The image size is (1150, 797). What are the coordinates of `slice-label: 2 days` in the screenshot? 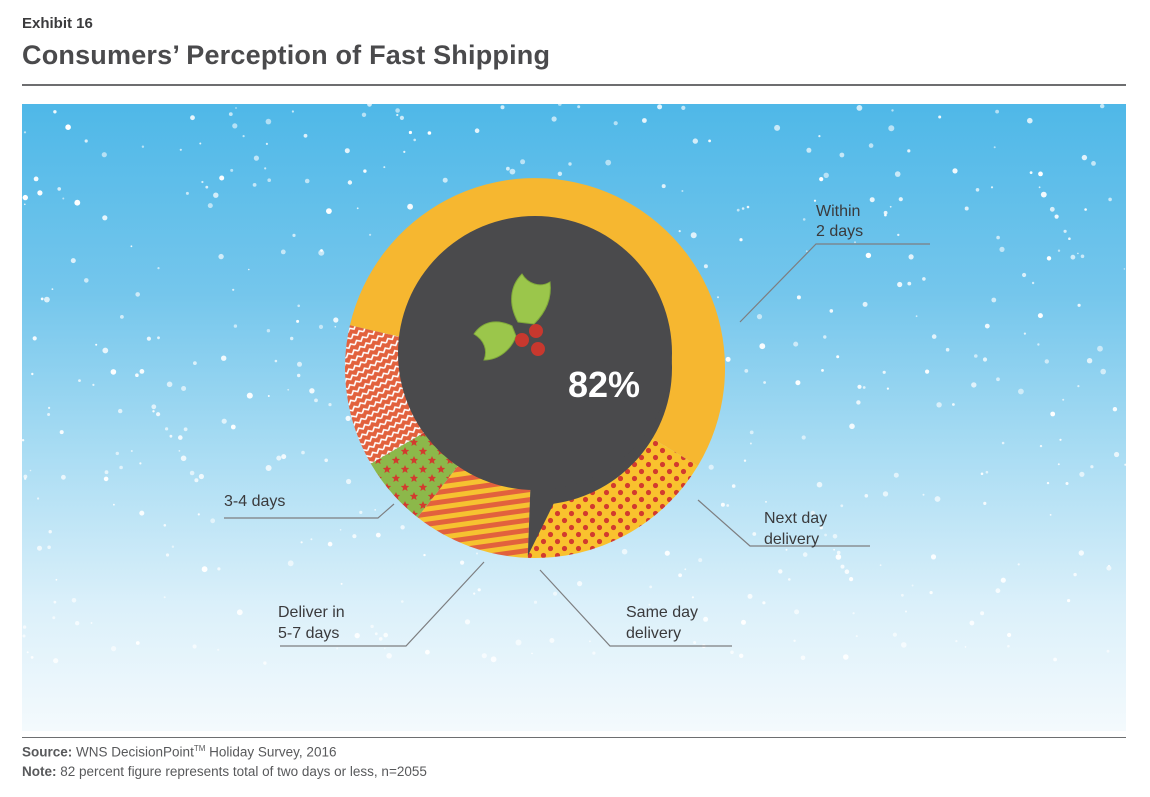 It's located at (839, 231).